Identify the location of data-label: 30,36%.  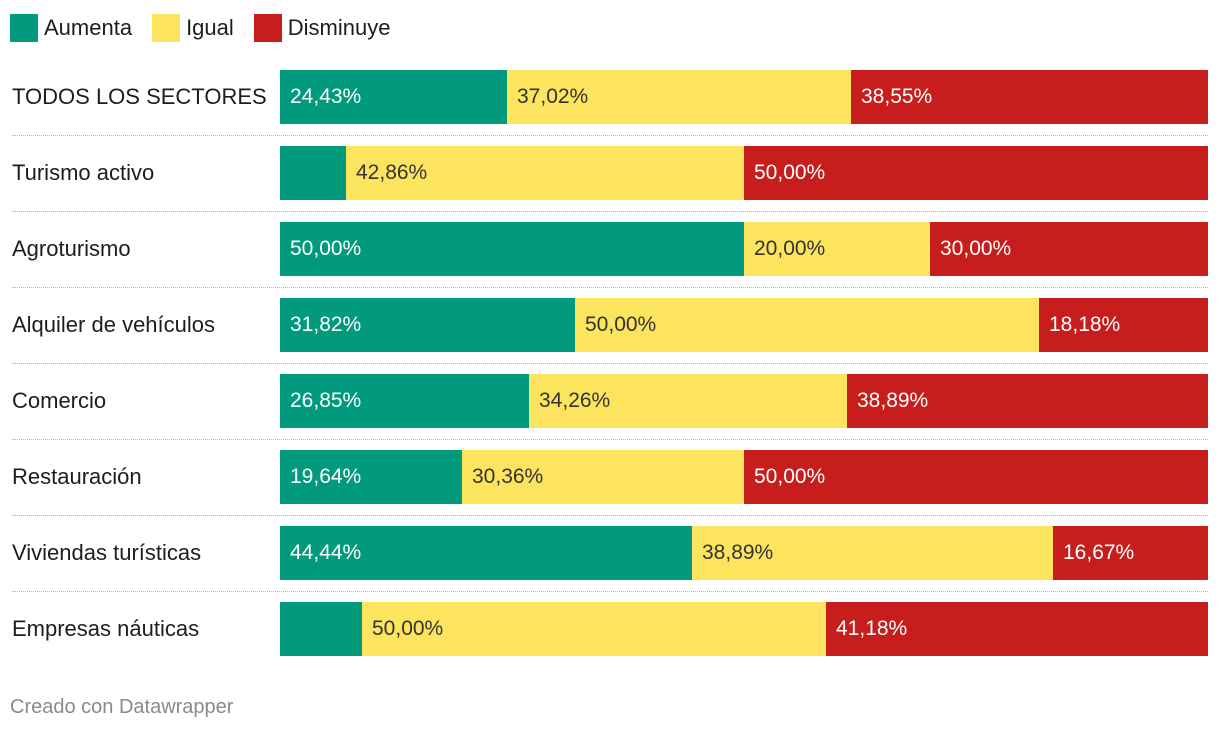
(508, 476).